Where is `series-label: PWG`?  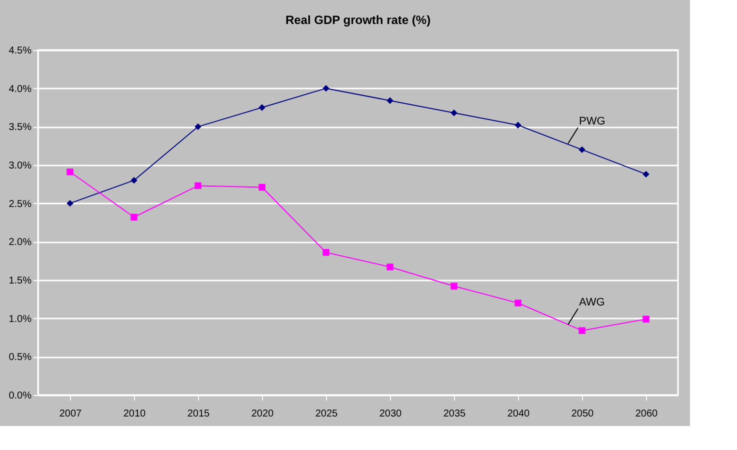
series-label: PWG is located at coordinates (592, 122).